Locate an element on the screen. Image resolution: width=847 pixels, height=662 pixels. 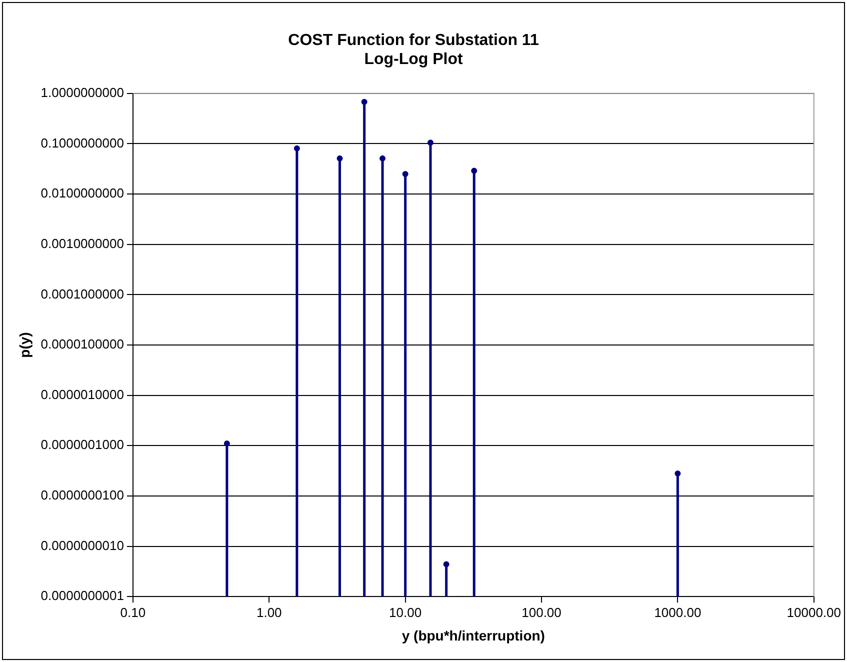
y-tick-label: 0.0001000000 is located at coordinates (82, 294).